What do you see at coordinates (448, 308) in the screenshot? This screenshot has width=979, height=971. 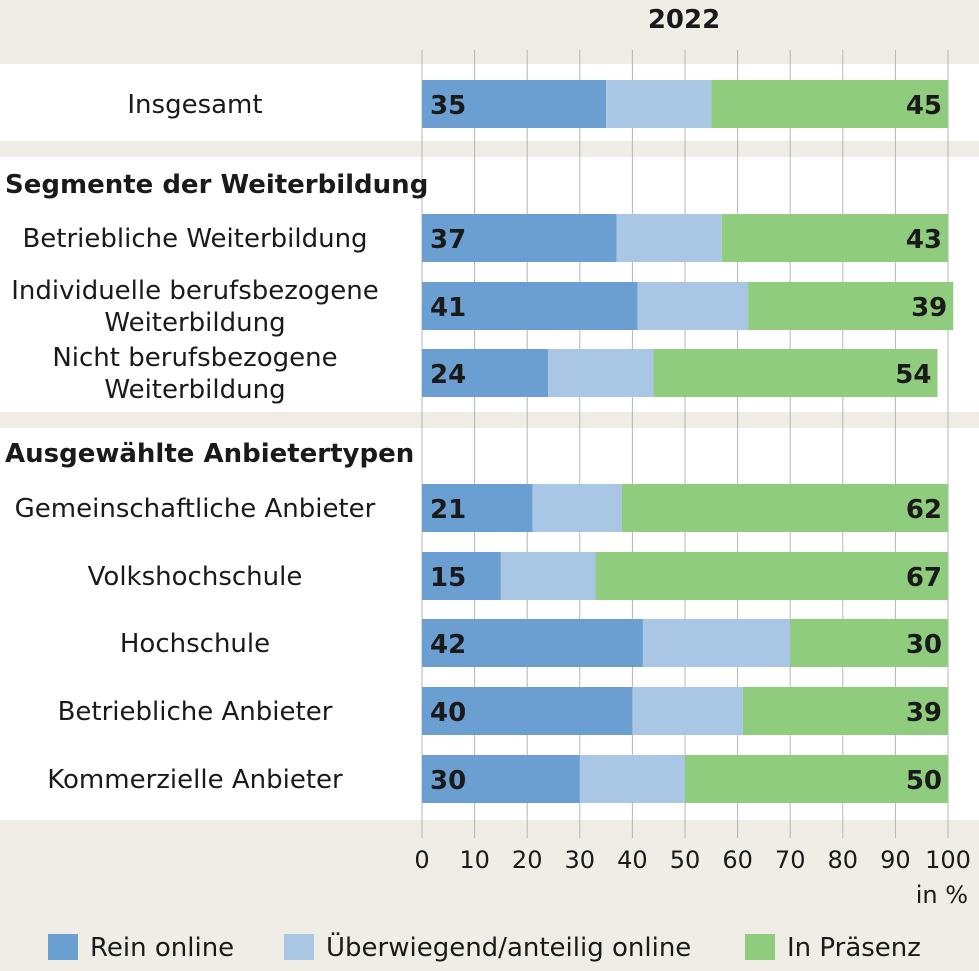 I see `data-label-rein-online: 41` at bounding box center [448, 308].